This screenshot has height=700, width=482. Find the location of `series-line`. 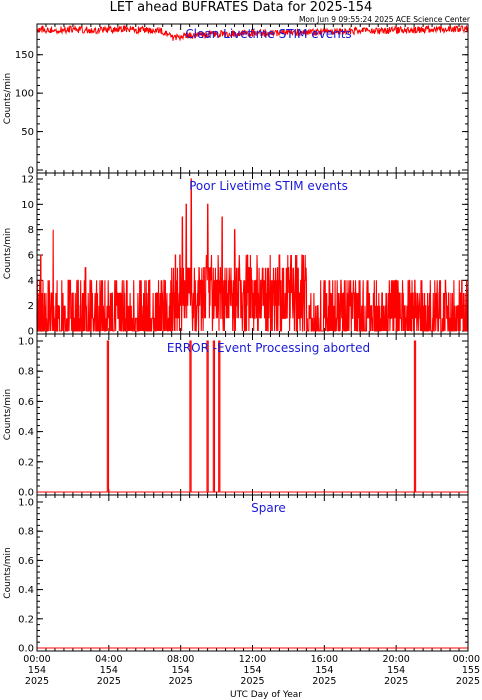

series-line is located at coordinates (252, 33).